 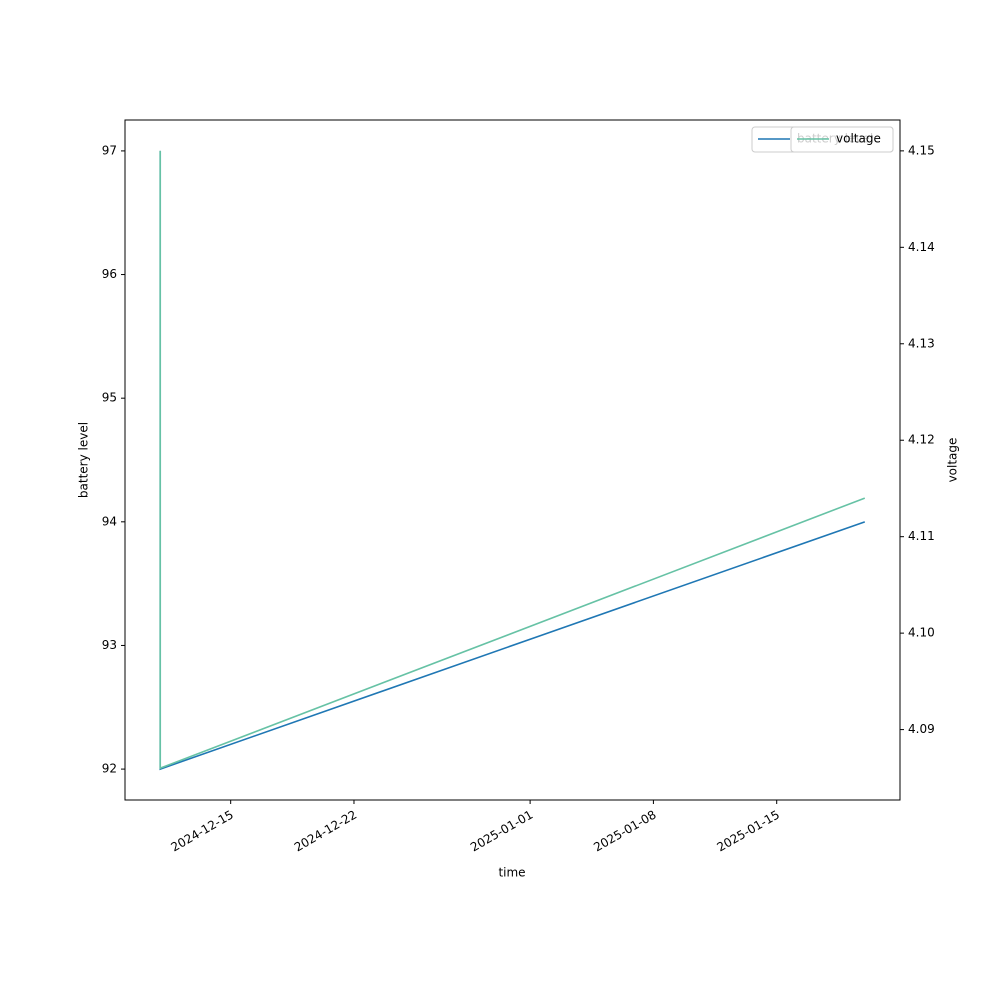 What do you see at coordinates (109, 521) in the screenshot?
I see `y-tick-label: 94` at bounding box center [109, 521].